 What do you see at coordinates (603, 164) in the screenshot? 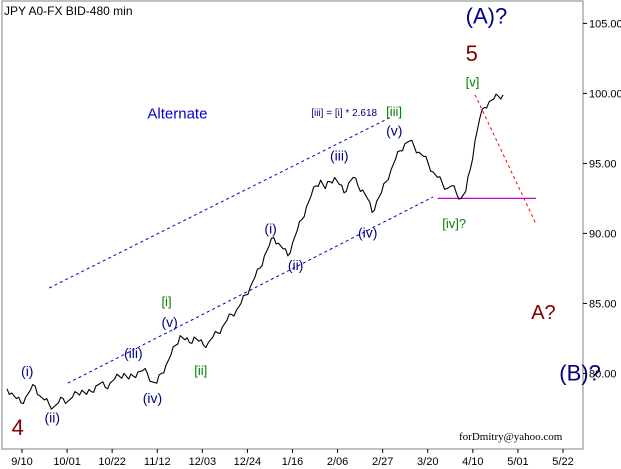
I see `y-tick-label: 95.00` at bounding box center [603, 164].